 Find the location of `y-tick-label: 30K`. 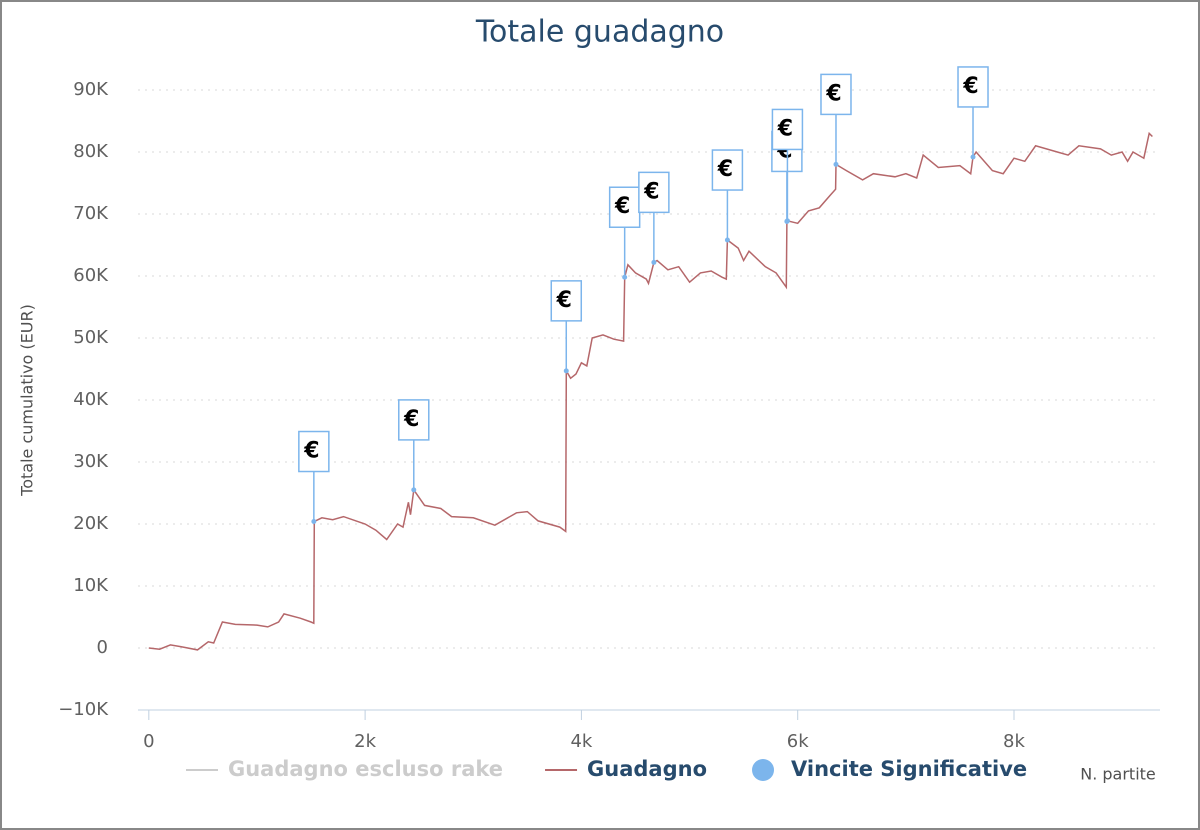

y-tick-label: 30K is located at coordinates (91, 461).